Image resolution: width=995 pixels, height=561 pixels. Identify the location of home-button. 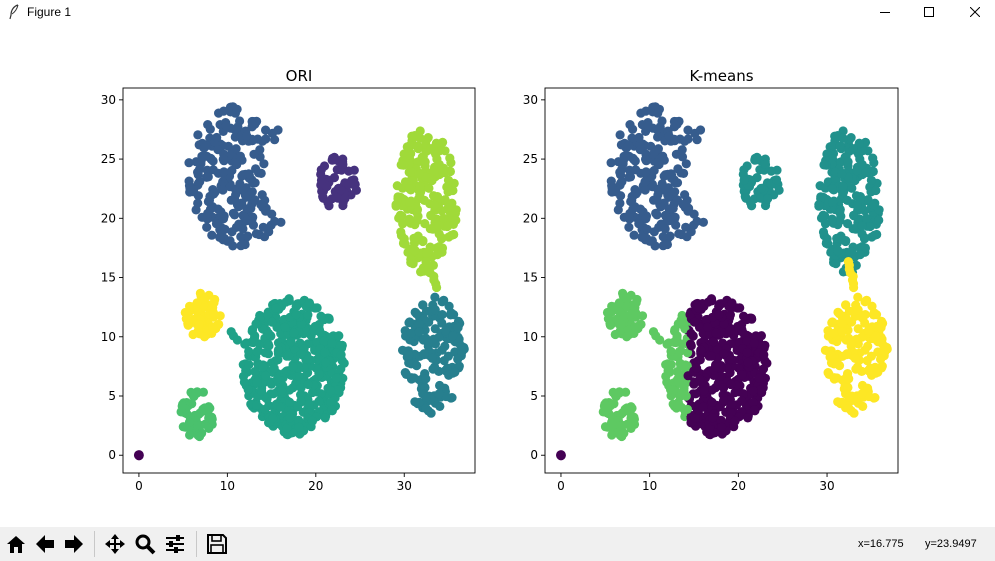
(16, 544).